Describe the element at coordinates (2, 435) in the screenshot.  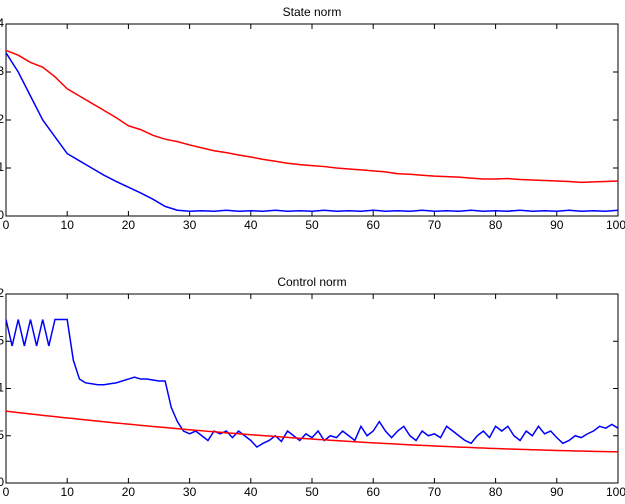
I see `y-tick-label: 0.5` at that location.